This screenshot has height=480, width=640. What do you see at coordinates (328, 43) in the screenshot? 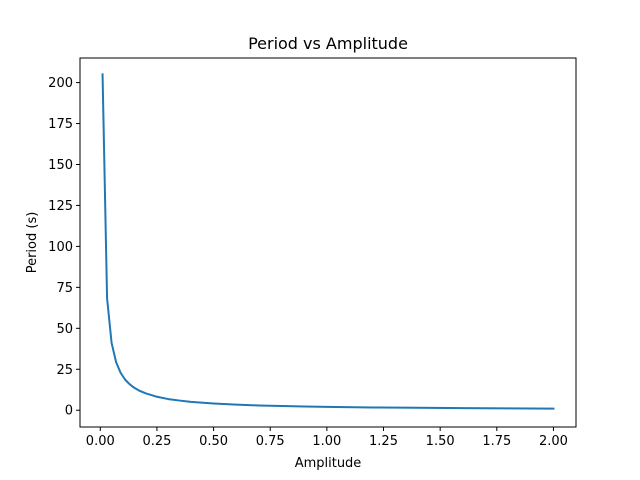
I see `chart-title: Period vs Amplitude` at bounding box center [328, 43].